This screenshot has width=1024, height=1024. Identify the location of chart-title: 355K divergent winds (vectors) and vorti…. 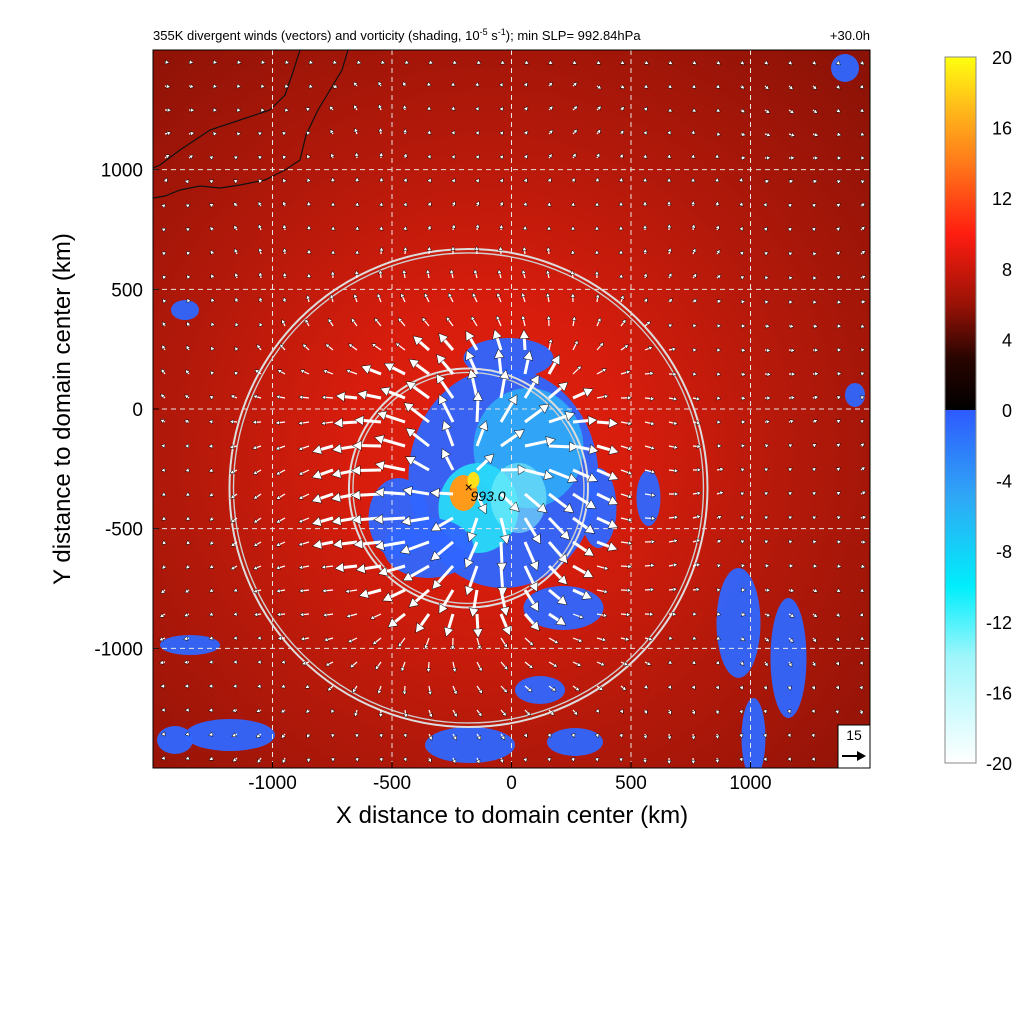
(397, 35).